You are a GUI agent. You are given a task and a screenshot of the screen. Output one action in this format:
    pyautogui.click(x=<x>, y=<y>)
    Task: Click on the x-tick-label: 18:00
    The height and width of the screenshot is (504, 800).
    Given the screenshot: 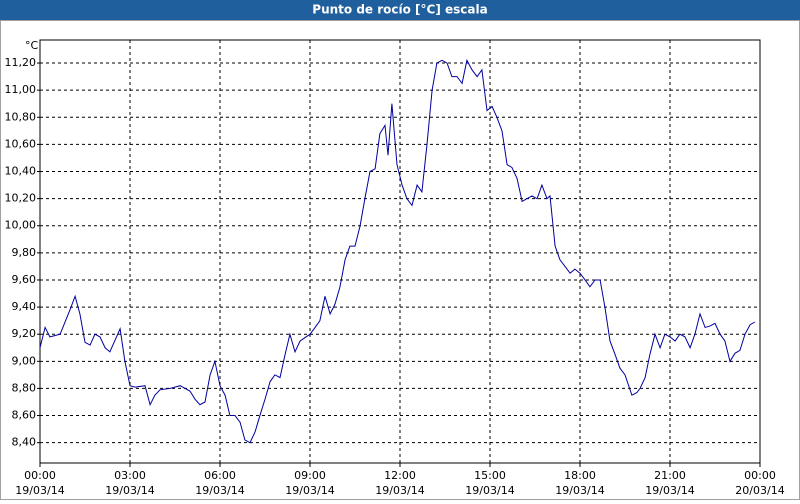 What is the action you would take?
    pyautogui.click(x=580, y=475)
    